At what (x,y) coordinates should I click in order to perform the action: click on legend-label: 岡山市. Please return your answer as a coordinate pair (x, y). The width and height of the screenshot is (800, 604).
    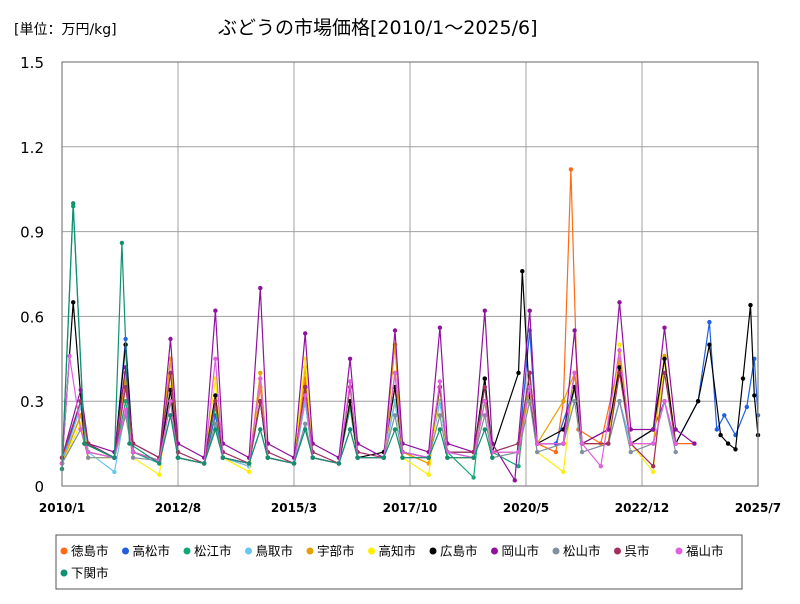
    Looking at the image, I should click on (521, 551).